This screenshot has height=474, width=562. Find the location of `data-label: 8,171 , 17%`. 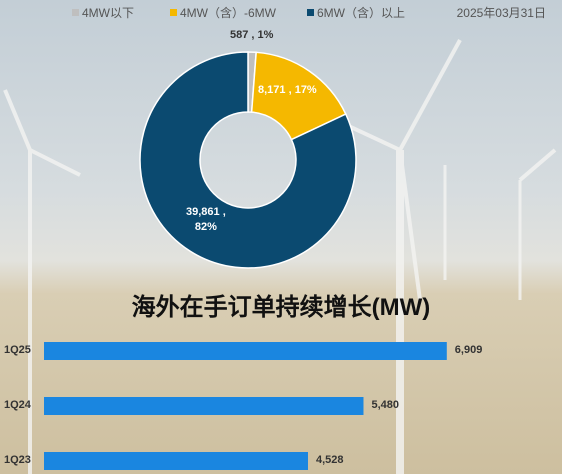

data-label: 8,171 , 17% is located at coordinates (287, 90).